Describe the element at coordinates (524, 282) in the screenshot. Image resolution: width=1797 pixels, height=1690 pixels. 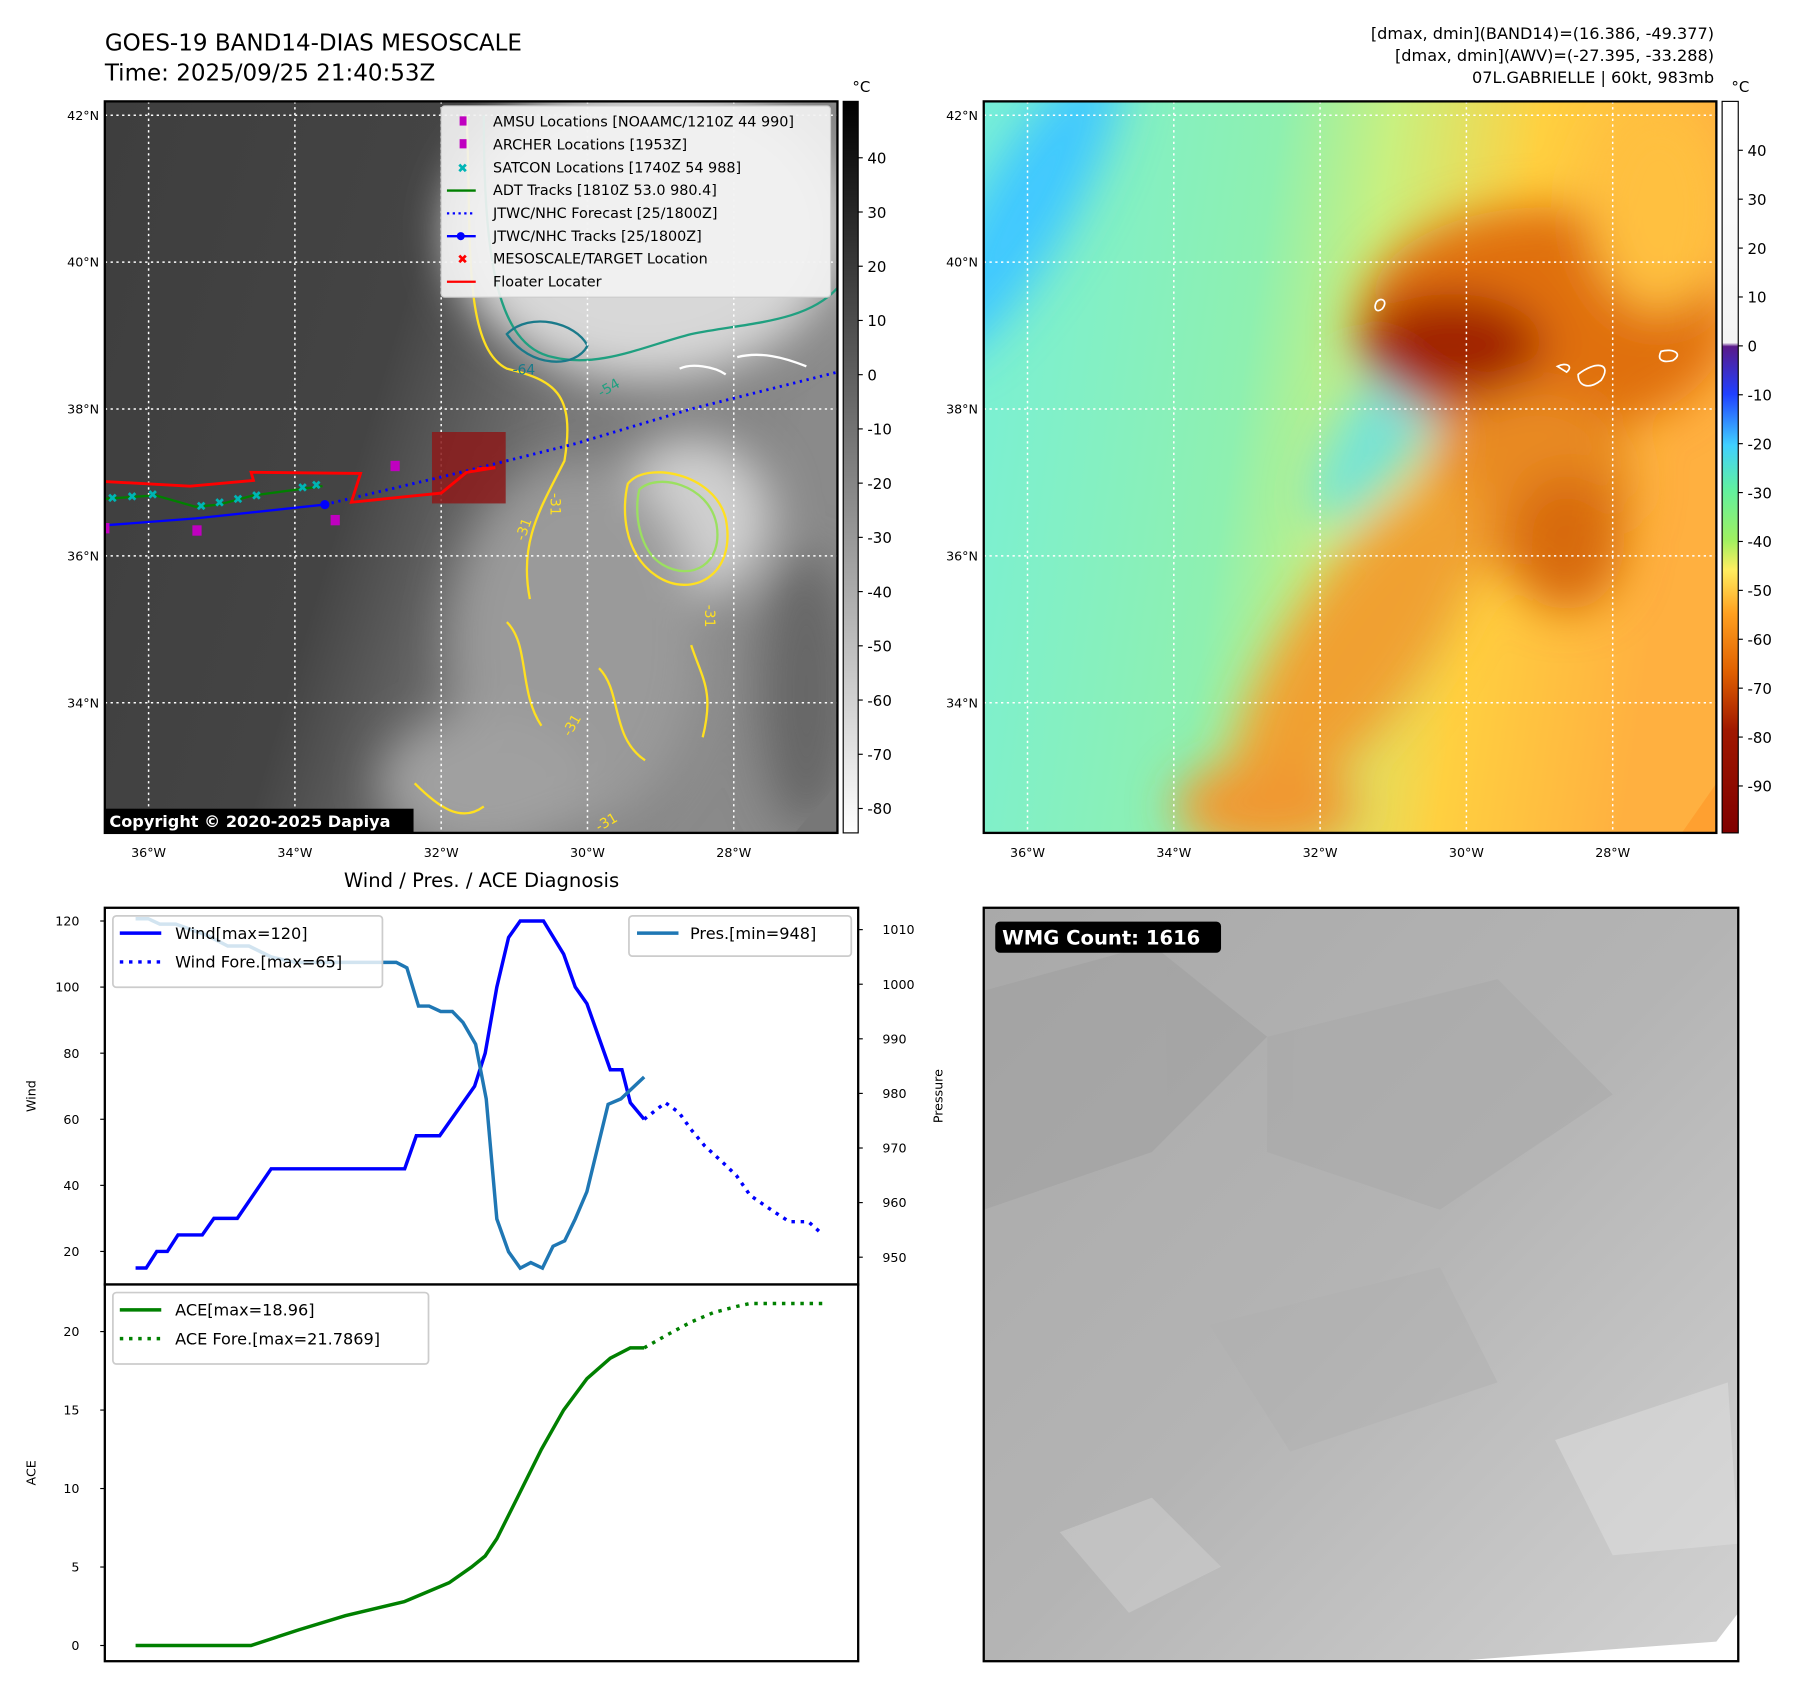
I see `legend-item: Floater Locater` at that location.